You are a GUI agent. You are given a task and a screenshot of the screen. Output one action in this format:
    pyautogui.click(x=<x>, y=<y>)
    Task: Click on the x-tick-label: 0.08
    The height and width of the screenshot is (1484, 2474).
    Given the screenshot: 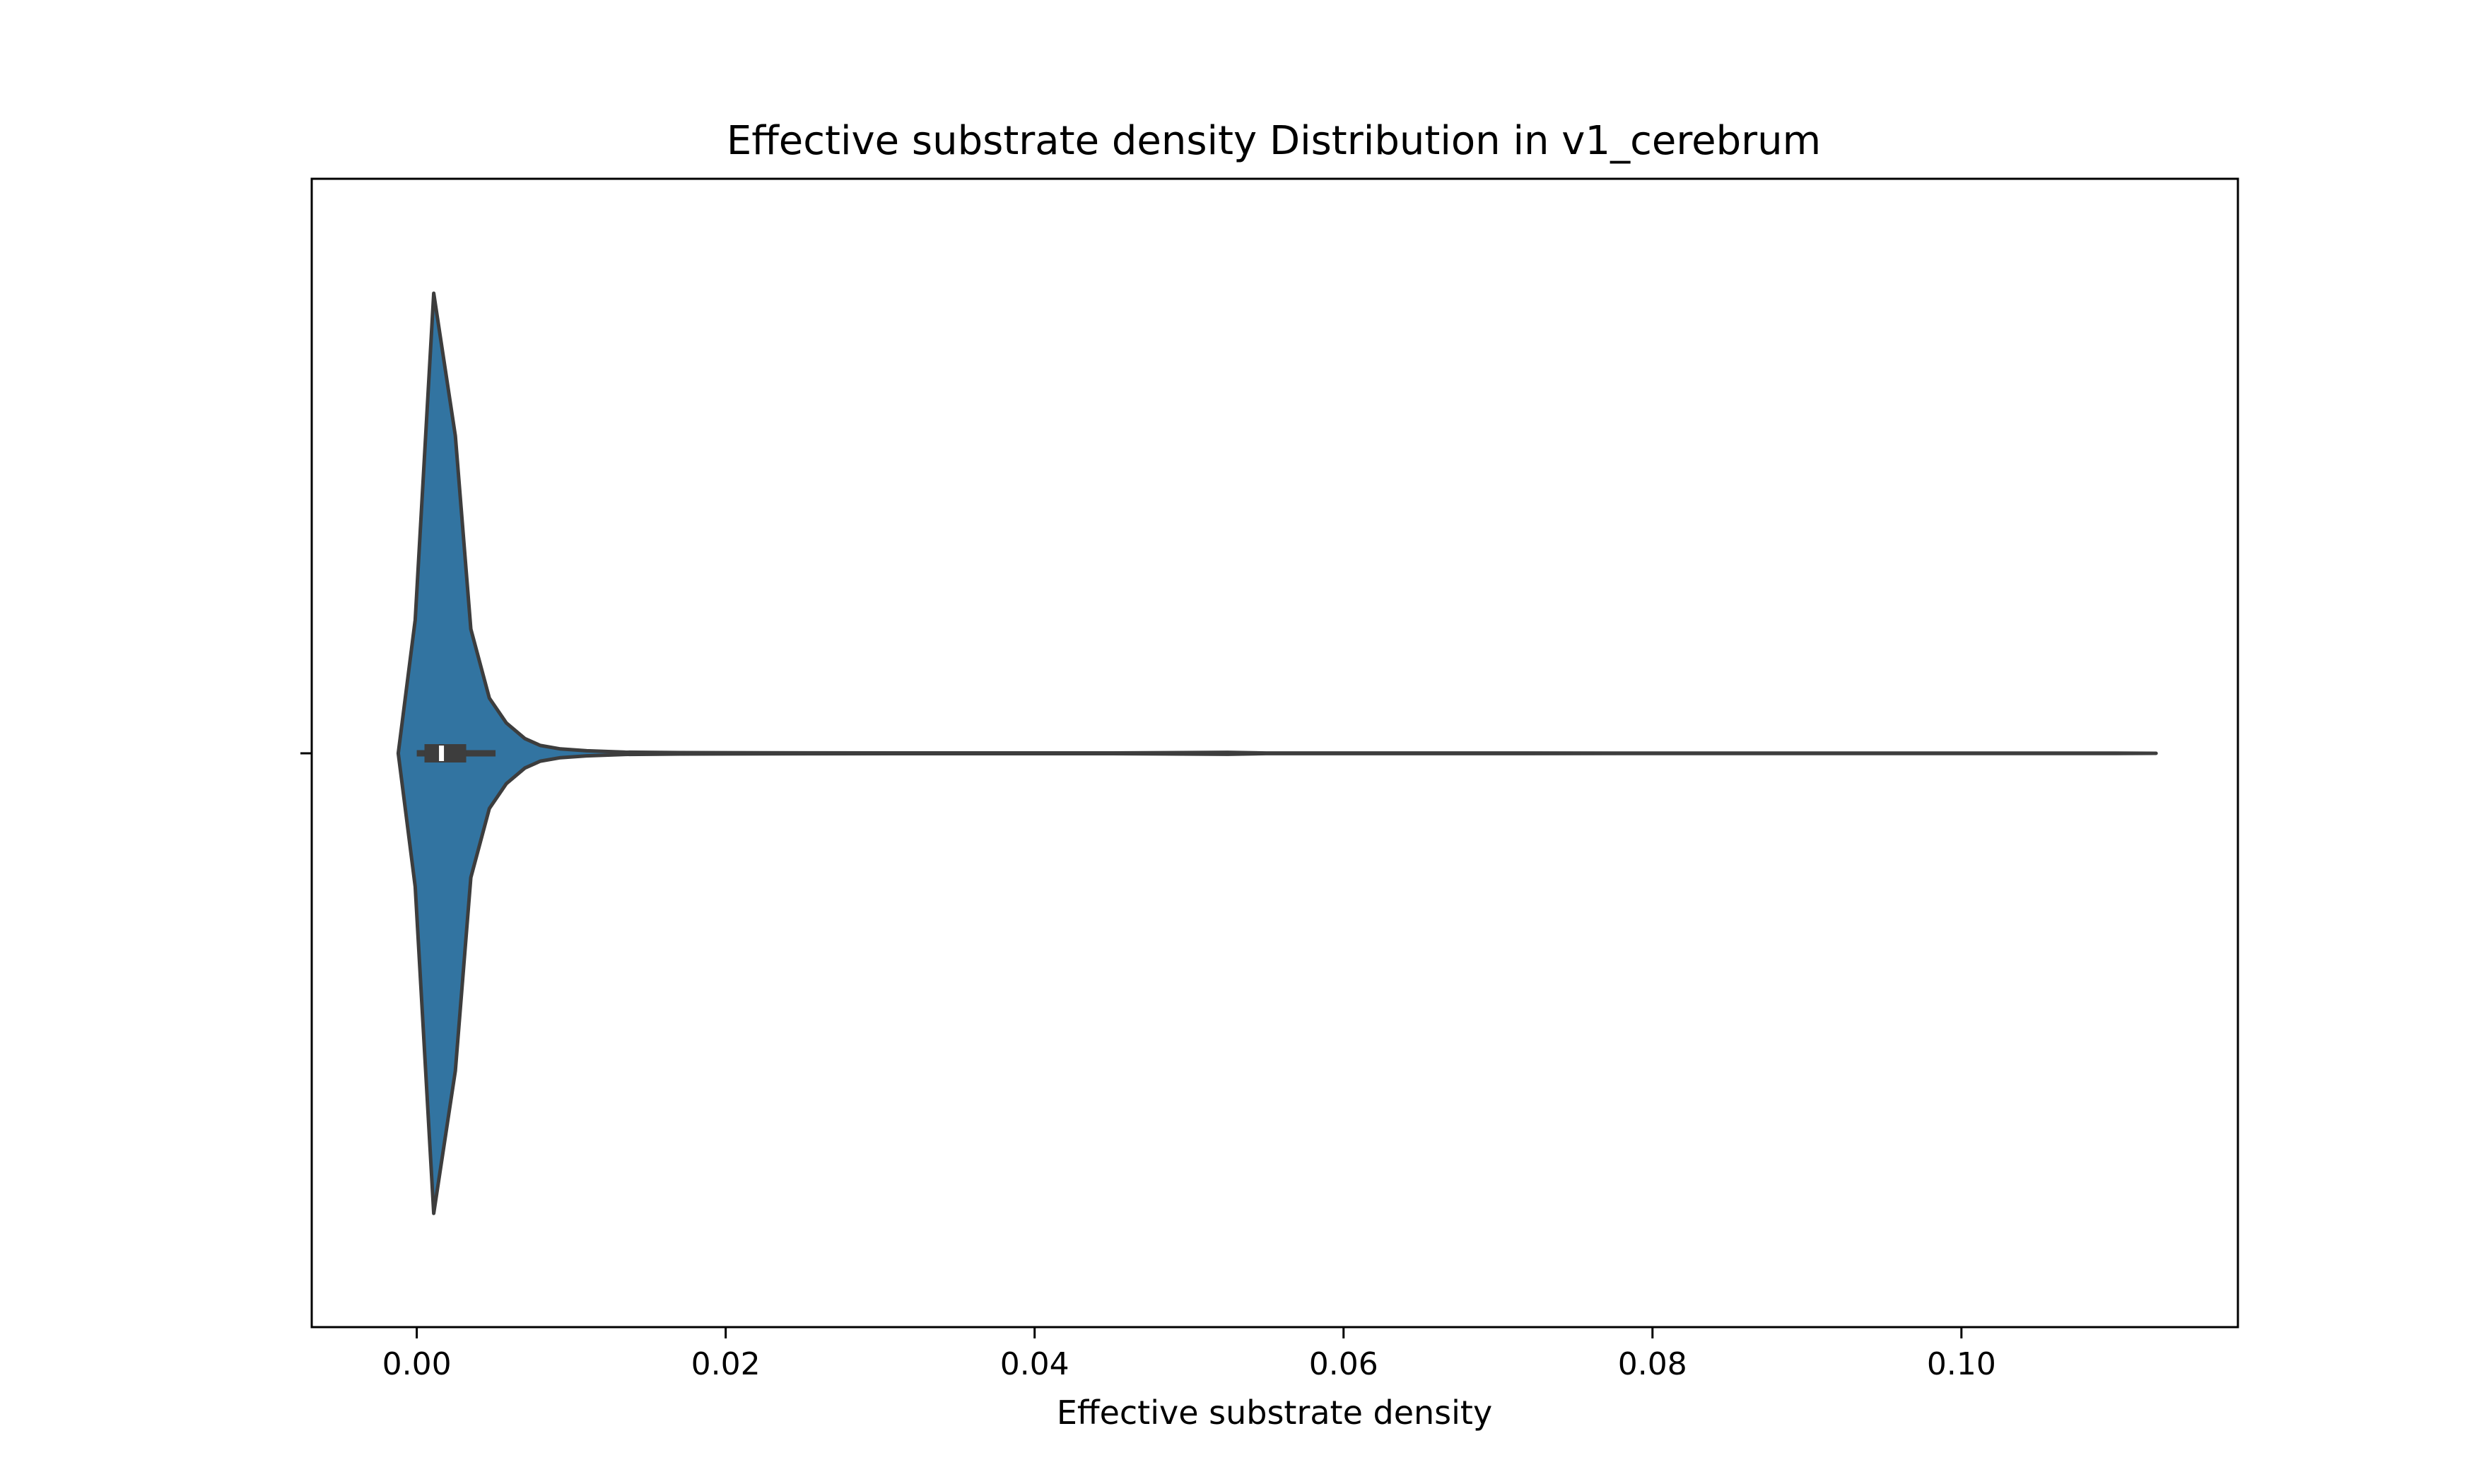 What is the action you would take?
    pyautogui.click(x=1653, y=1364)
    